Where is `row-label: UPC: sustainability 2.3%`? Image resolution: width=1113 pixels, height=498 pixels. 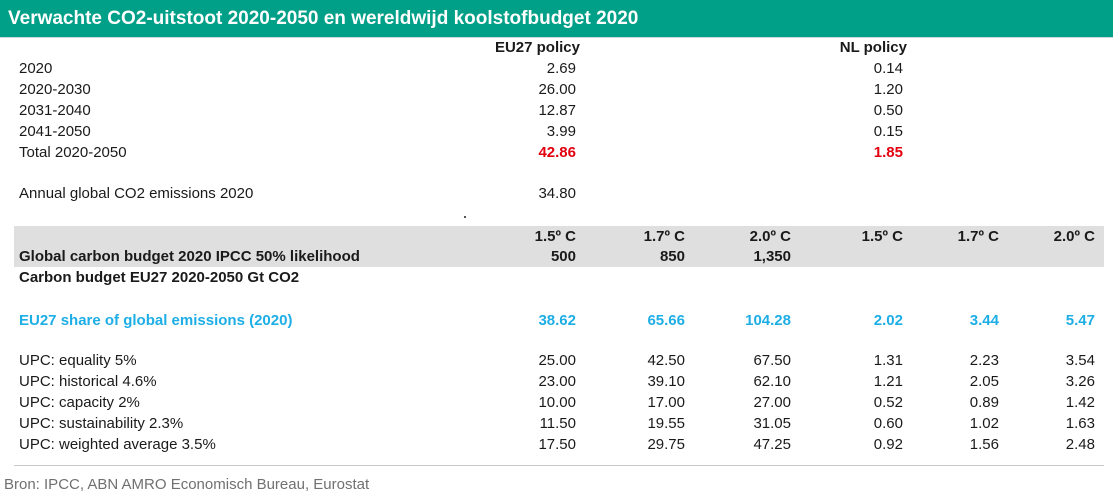
row-label: UPC: sustainability 2.3% is located at coordinates (101, 423).